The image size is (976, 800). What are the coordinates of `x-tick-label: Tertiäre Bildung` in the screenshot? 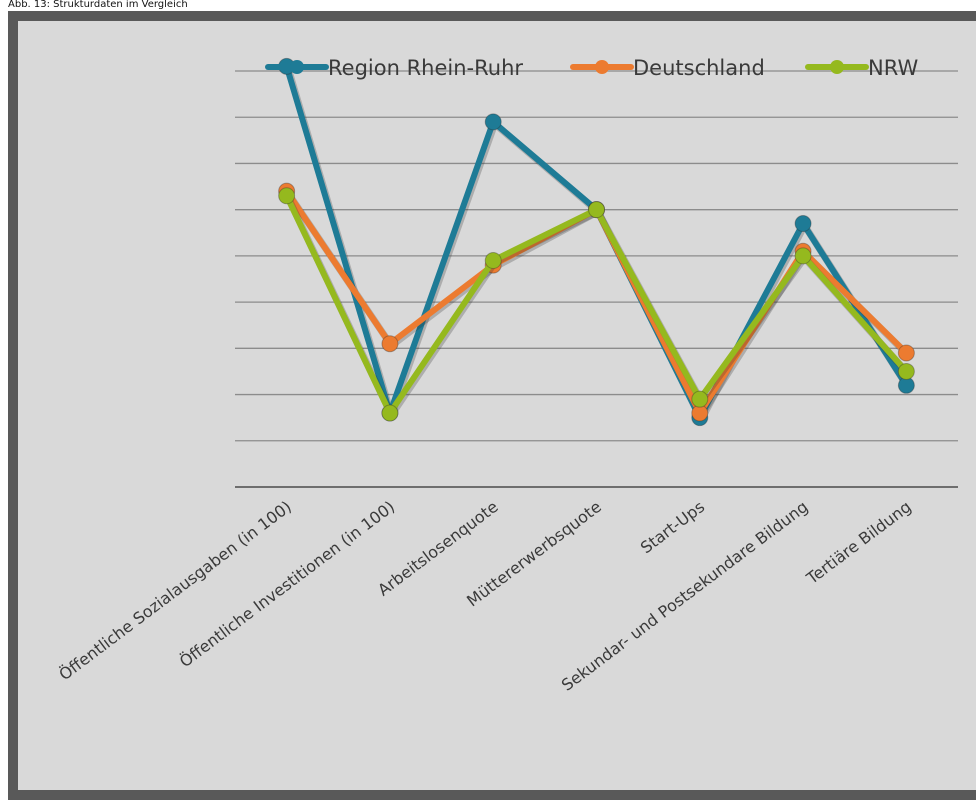 It's located at (858, 542).